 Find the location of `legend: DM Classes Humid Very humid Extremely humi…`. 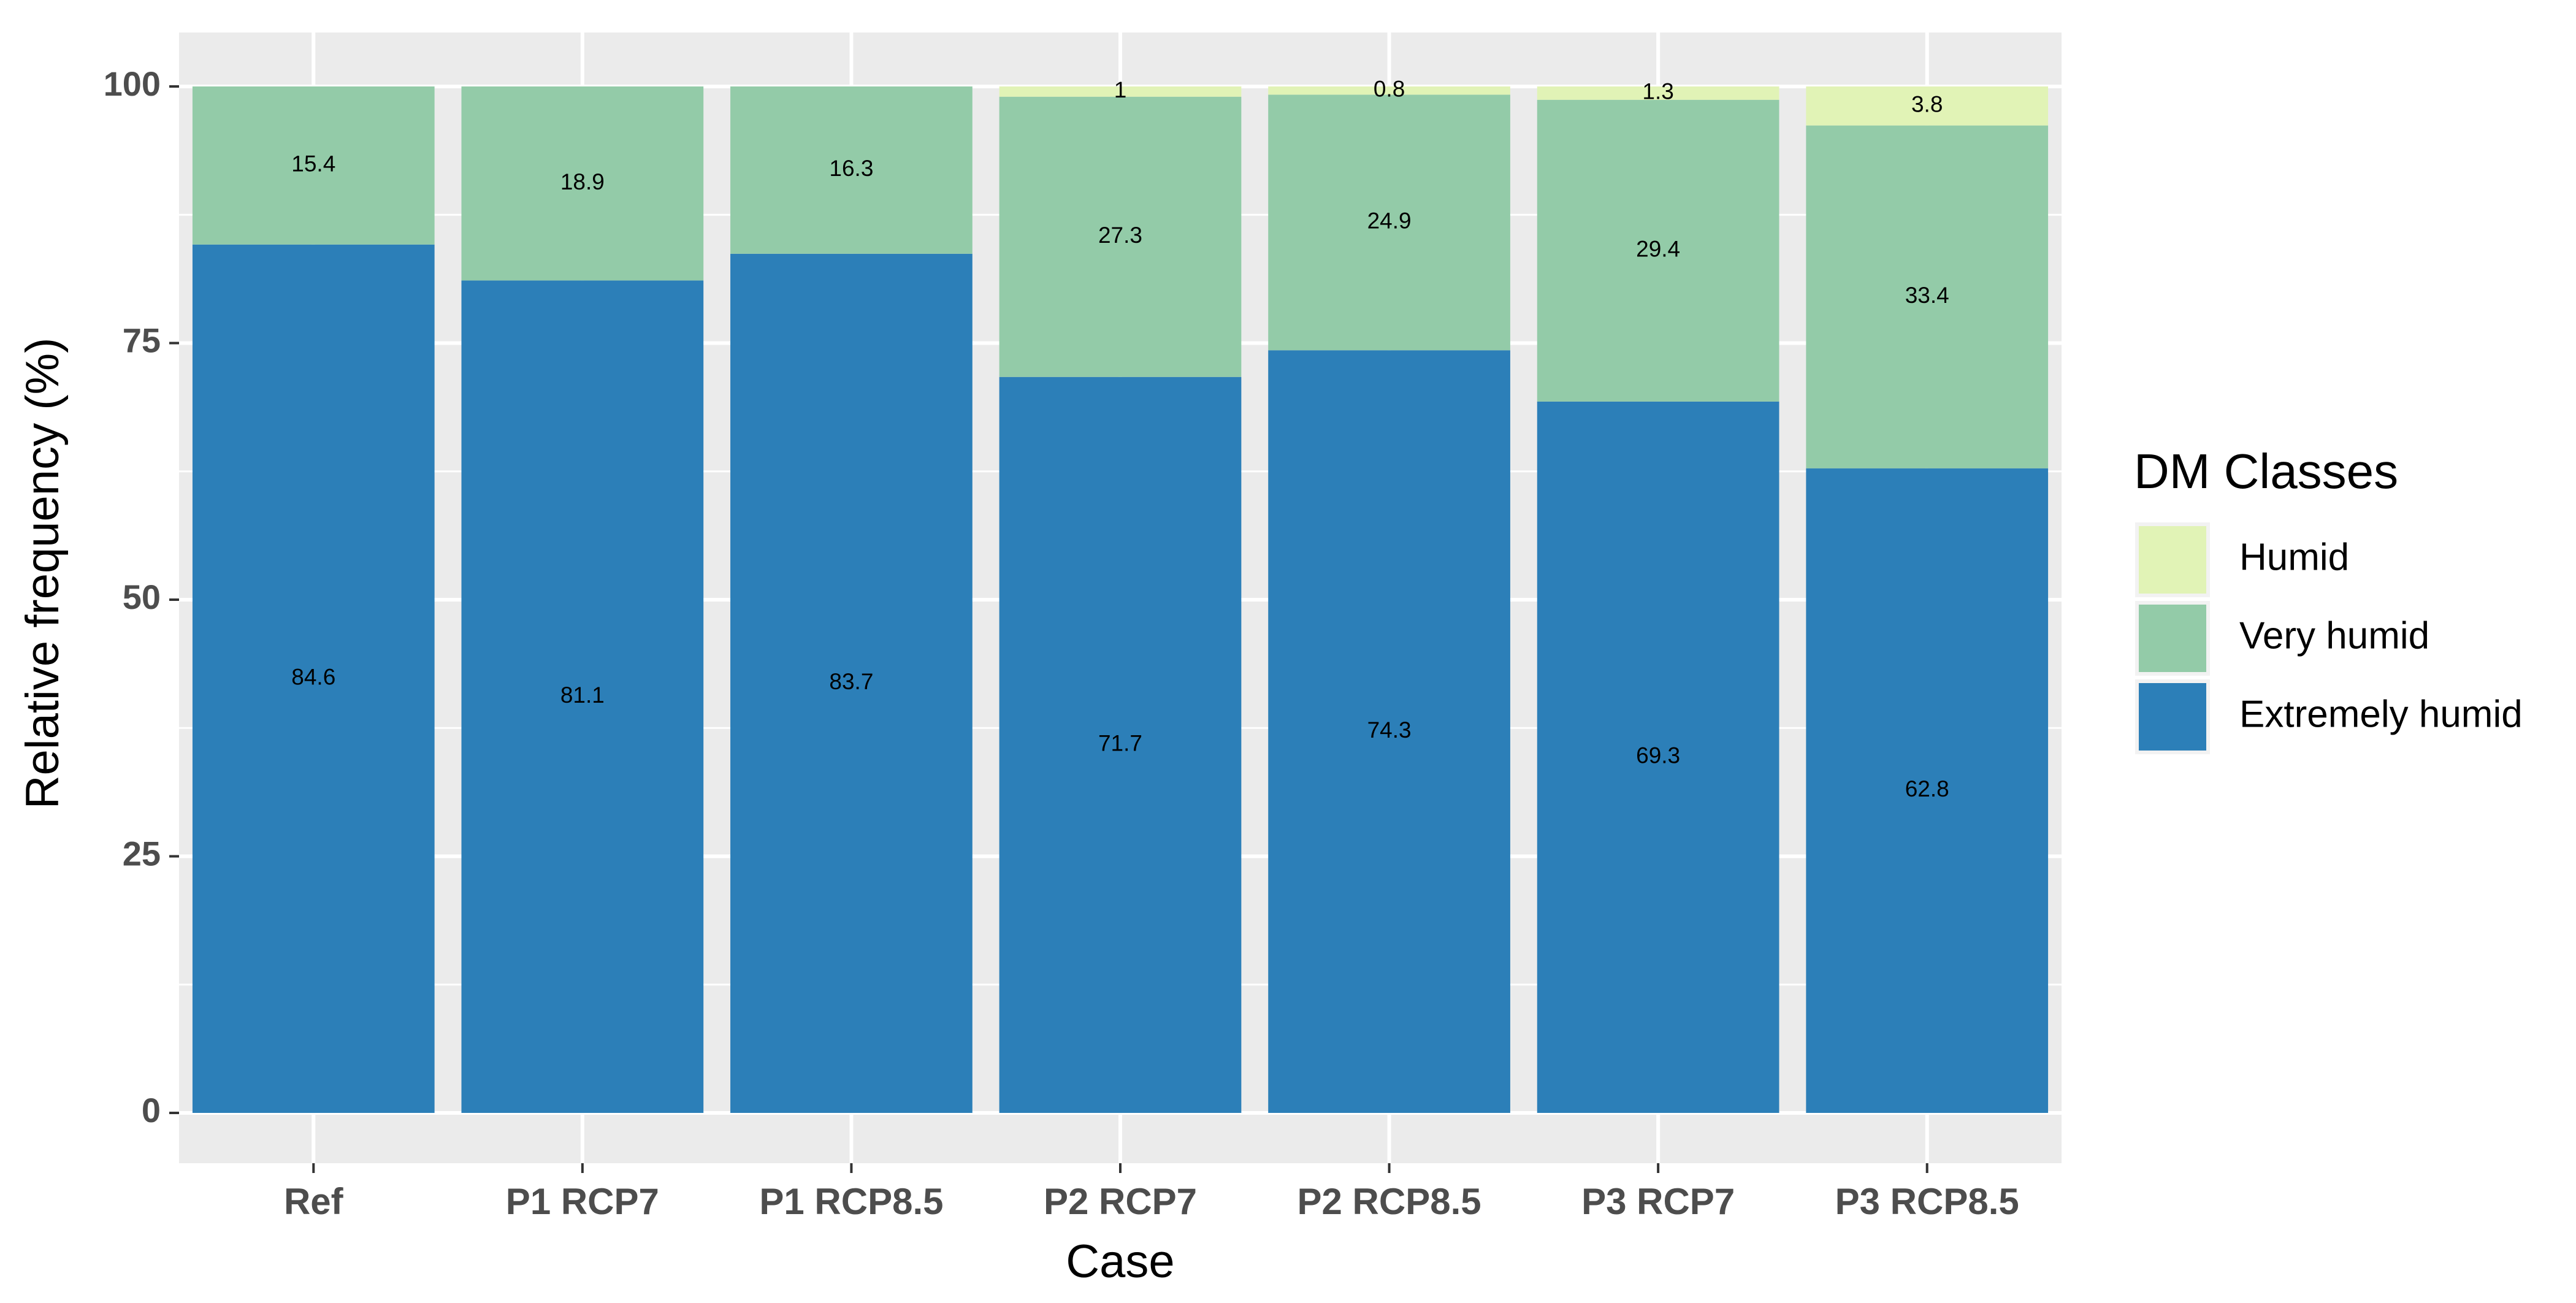

legend: DM Classes Humid Very humid Extremely humi… is located at coordinates (2328, 599).